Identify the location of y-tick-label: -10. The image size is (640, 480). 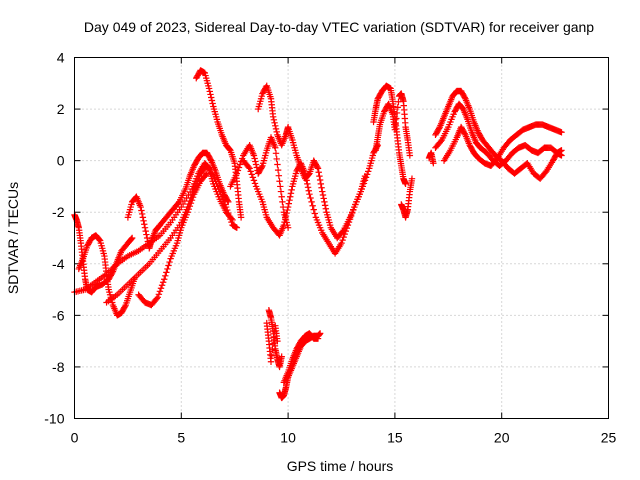
(54, 419).